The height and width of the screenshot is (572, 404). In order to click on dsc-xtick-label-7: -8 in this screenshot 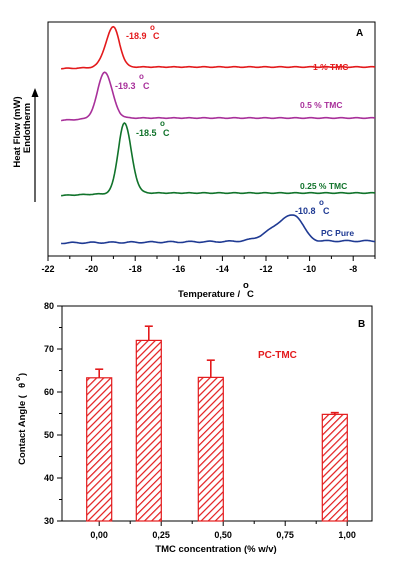, I will do `click(353, 269)`.